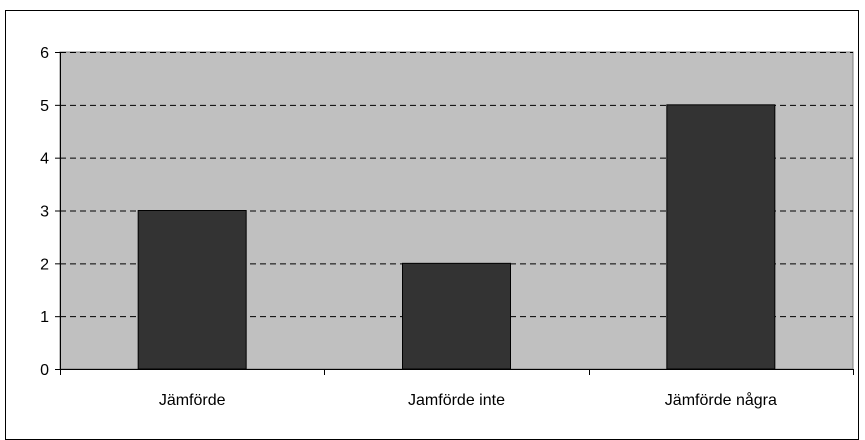 The width and height of the screenshot is (865, 440). What do you see at coordinates (44, 212) in the screenshot?
I see `y-tick-label: 3` at bounding box center [44, 212].